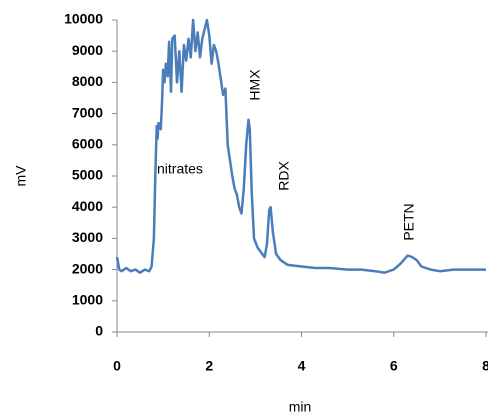 The height and width of the screenshot is (414, 488). What do you see at coordinates (87, 175) in the screenshot?
I see `y-tick-label: 5000` at bounding box center [87, 175].